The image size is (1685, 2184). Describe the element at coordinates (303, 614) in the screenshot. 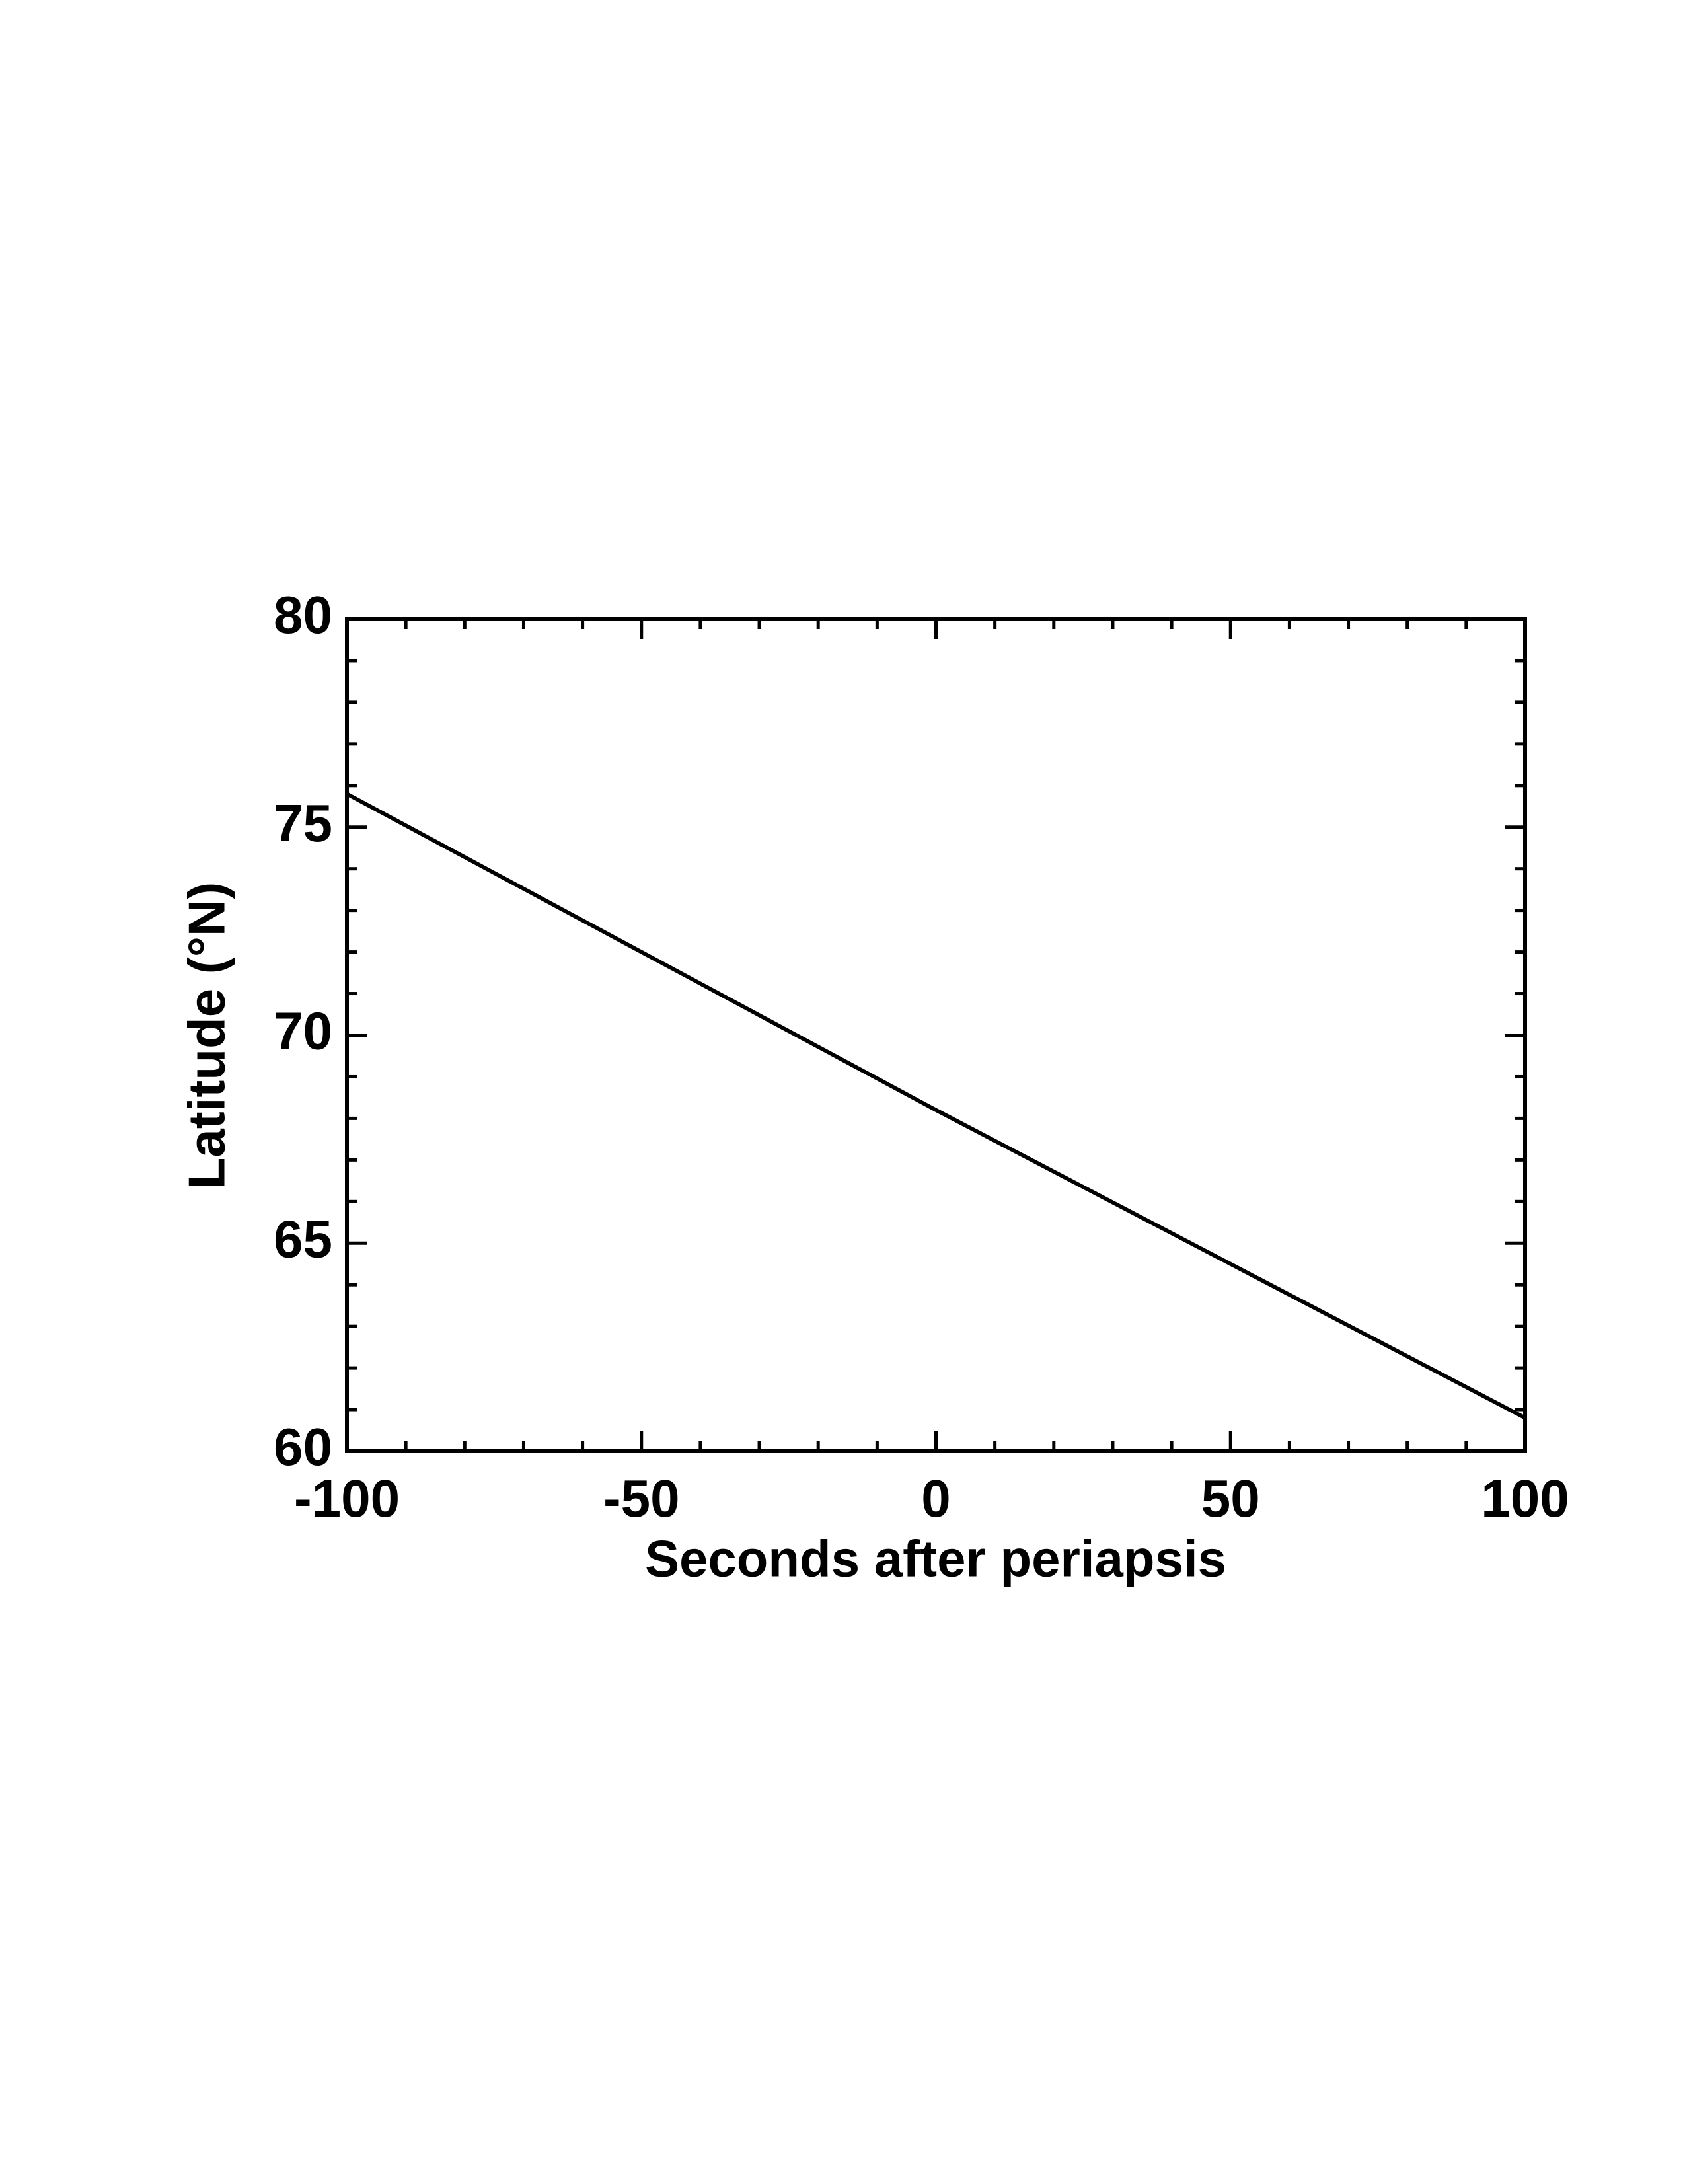

I see `y-tick-label: 80` at that location.